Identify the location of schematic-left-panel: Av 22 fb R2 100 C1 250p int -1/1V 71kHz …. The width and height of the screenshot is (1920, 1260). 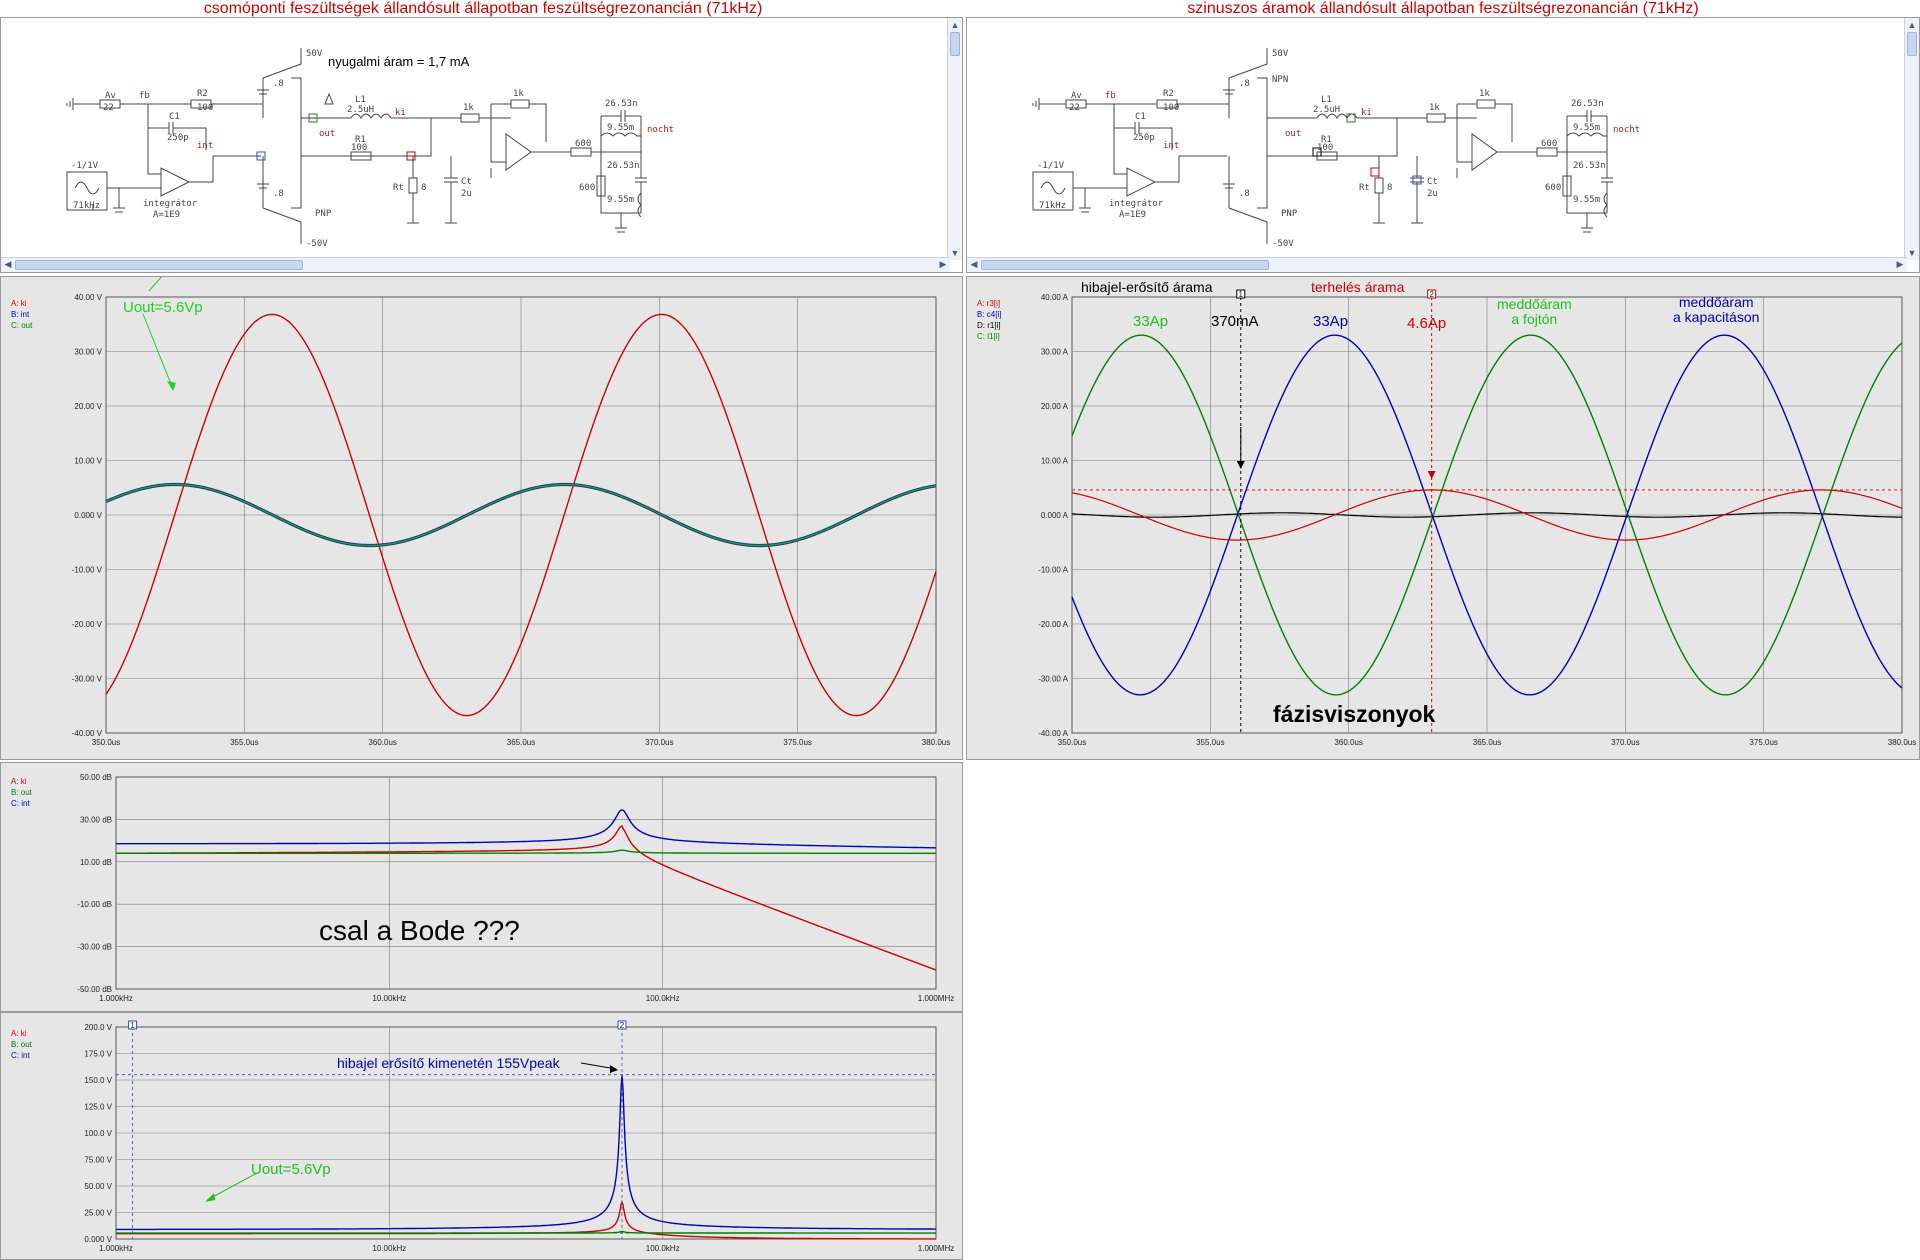
(481, 145).